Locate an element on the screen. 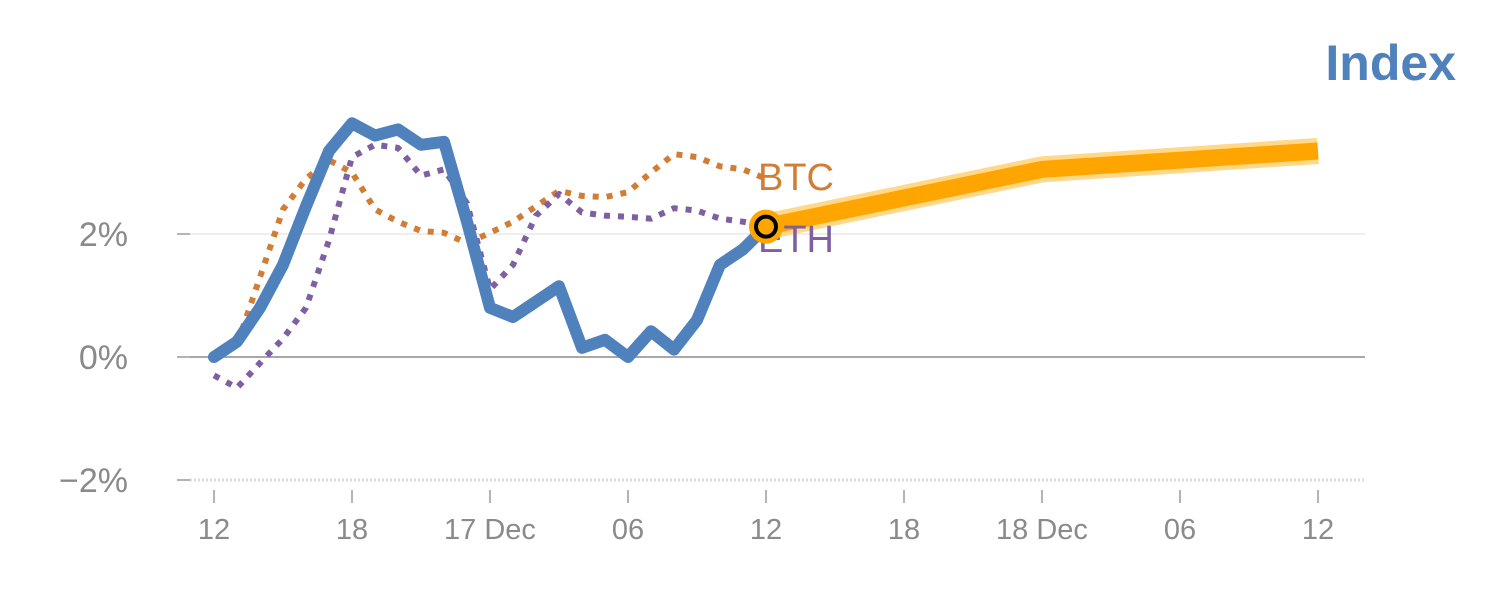 The width and height of the screenshot is (1500, 600). x-tick-label: 18 Dec is located at coordinates (1042, 530).